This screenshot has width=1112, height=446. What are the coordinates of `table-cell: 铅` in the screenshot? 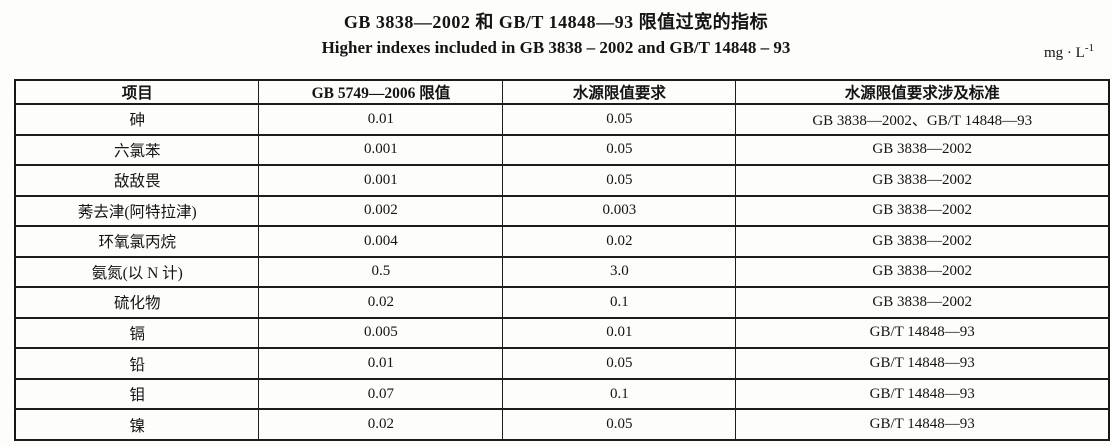 It's located at (137, 363).